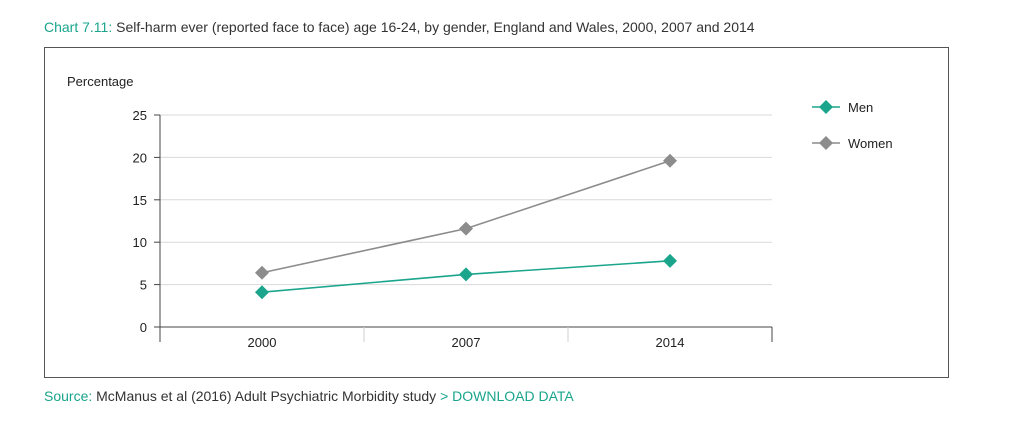 This screenshot has height=427, width=1015. What do you see at coordinates (852, 125) in the screenshot?
I see `legend: Men Women` at bounding box center [852, 125].